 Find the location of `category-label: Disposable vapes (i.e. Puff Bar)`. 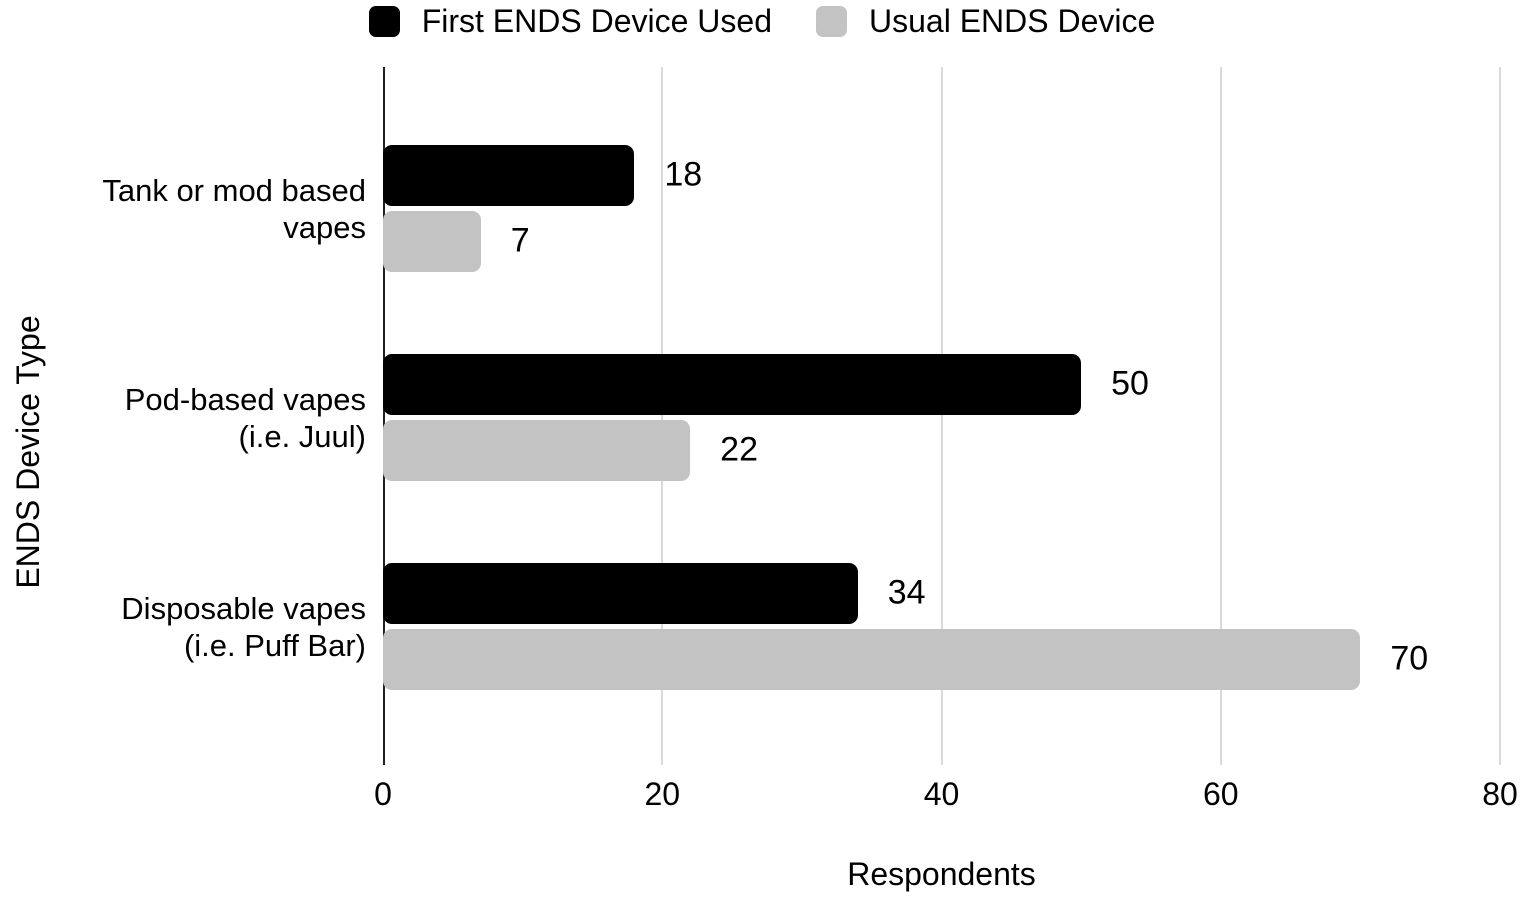

category-label: Disposable vapes (i.e. Puff Bar) is located at coordinates (183, 627).